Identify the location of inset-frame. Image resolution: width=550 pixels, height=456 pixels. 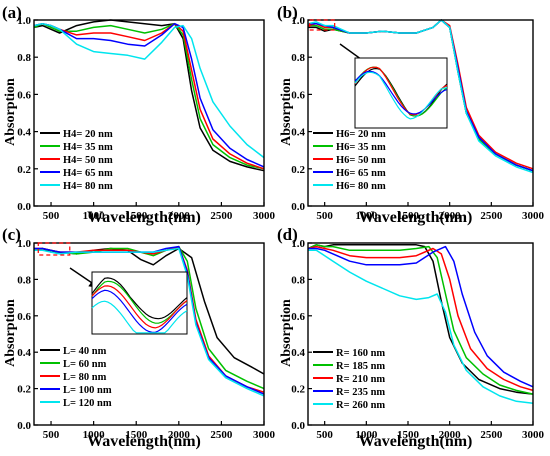
(139, 303).